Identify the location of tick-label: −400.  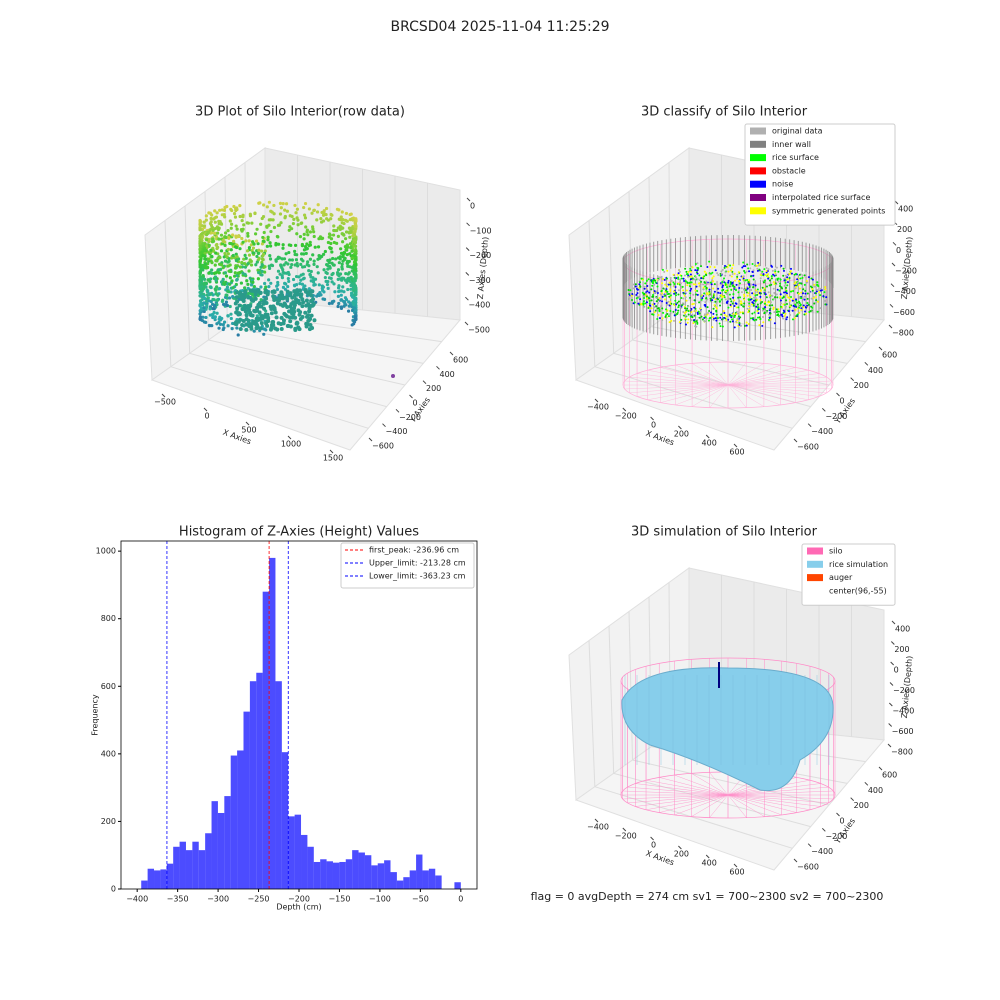
(598, 827).